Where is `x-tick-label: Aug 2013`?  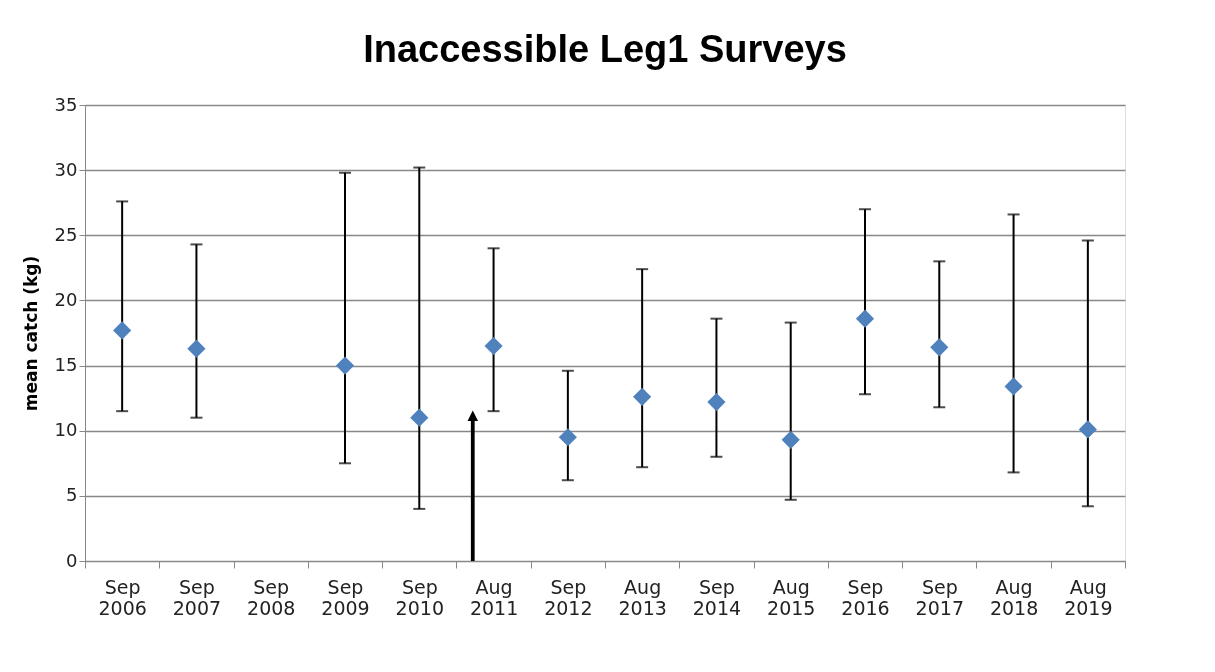
x-tick-label: Aug 2013 is located at coordinates (642, 597).